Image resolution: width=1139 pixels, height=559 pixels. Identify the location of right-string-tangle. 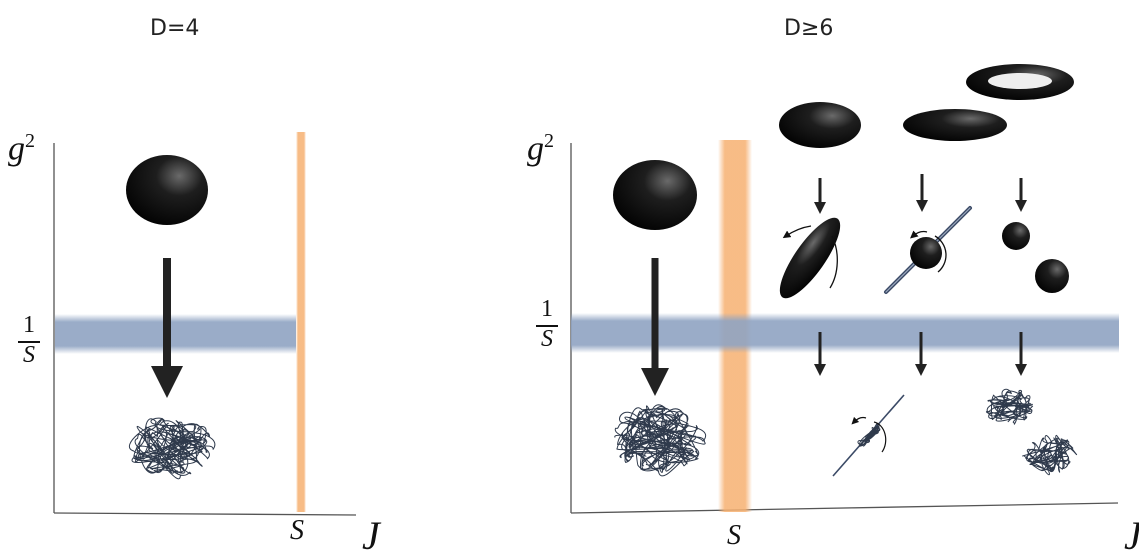
(660, 440).